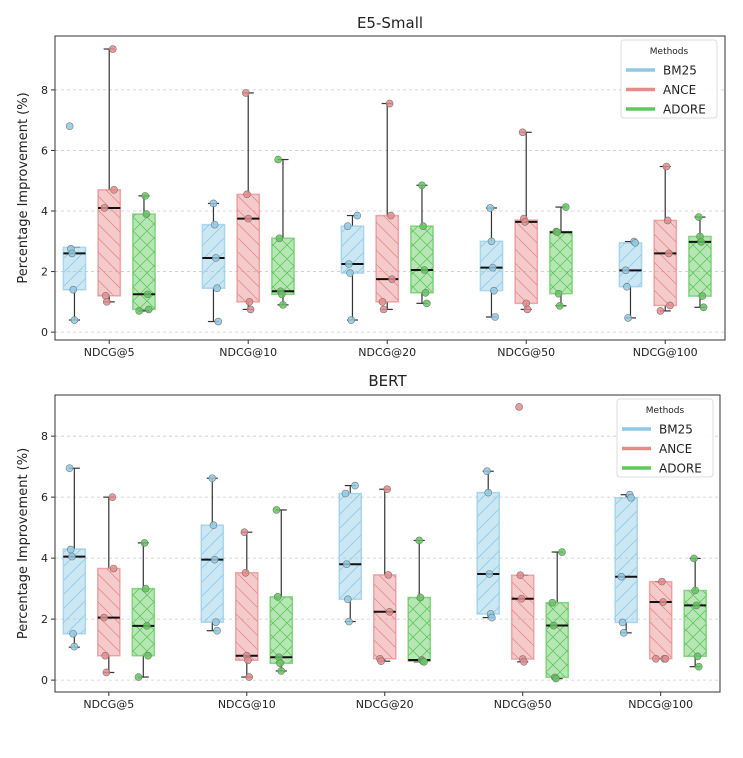 The height and width of the screenshot is (758, 743). What do you see at coordinates (660, 620) in the screenshot?
I see `box-ANCE-NDCG@100` at bounding box center [660, 620].